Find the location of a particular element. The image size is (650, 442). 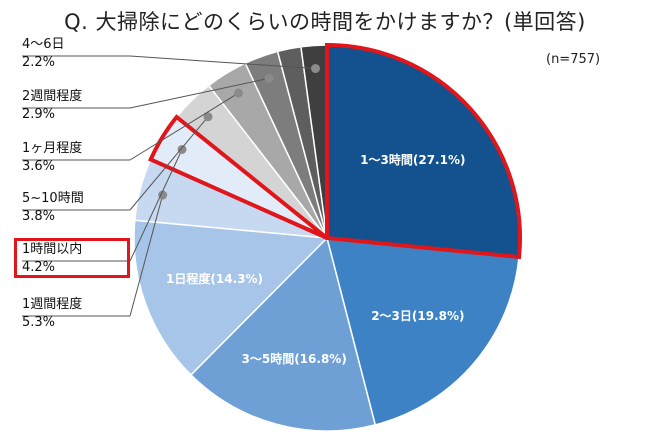

chart-title: Q. 大掃除にどのくらいの時間をかけますか？(単回答) is located at coordinates (325, 22).